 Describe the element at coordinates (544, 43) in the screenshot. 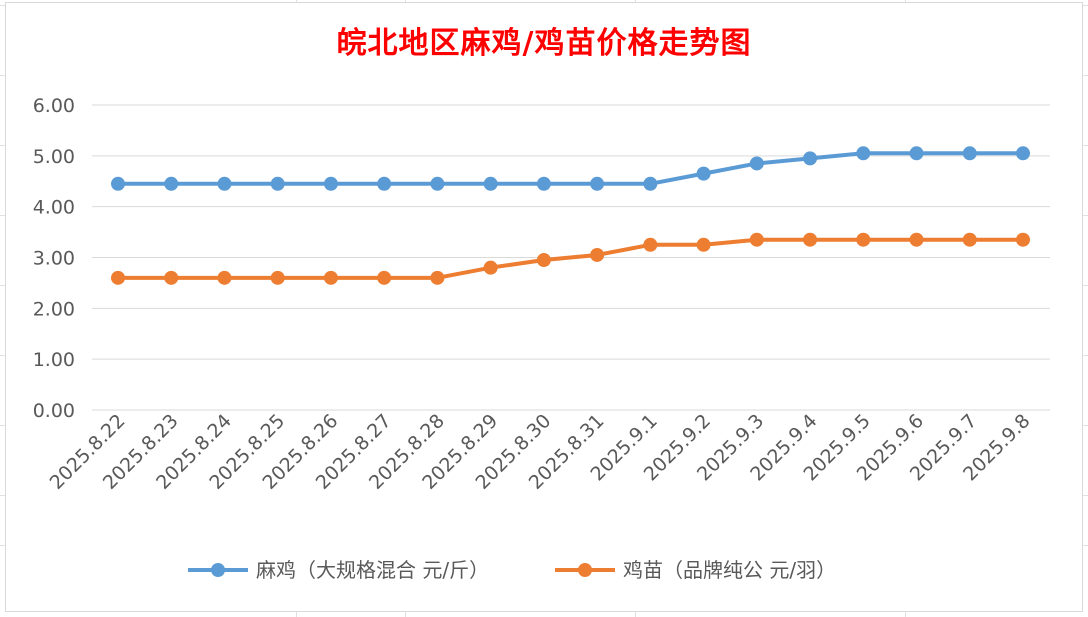

I see `chart-title: 皖北地区麻鸡/鸡苗价格走势图` at that location.